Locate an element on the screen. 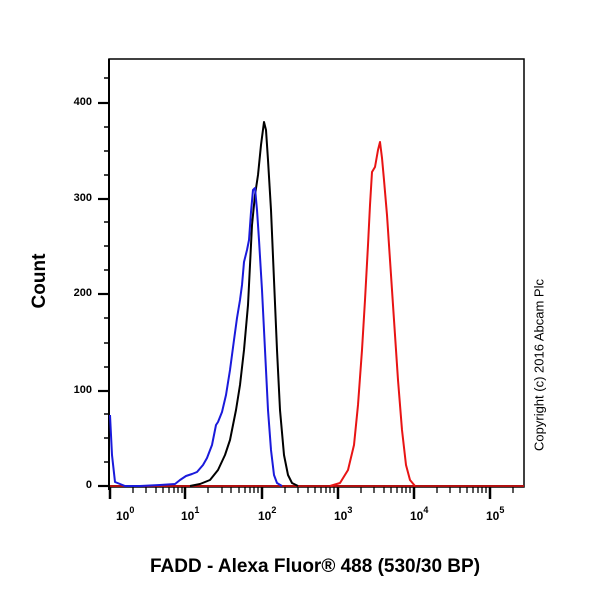 Image resolution: width=600 pixels, height=600 pixels. x-axis-label: FADD - Alexa Fluor® 488 (530/30 BP) is located at coordinates (315, 566).